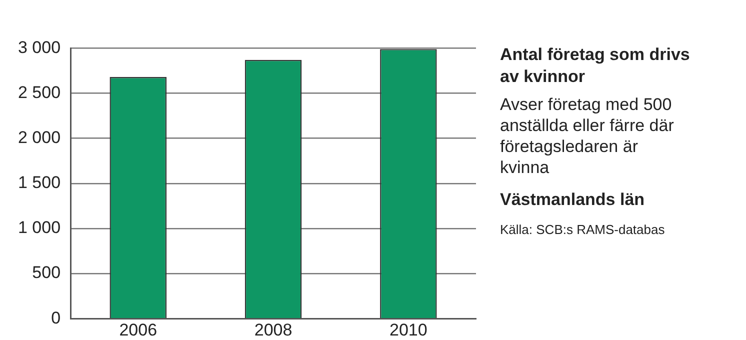  Describe the element at coordinates (595, 66) in the screenshot. I see `text: Antal företag som drivs av kvinnor` at that location.